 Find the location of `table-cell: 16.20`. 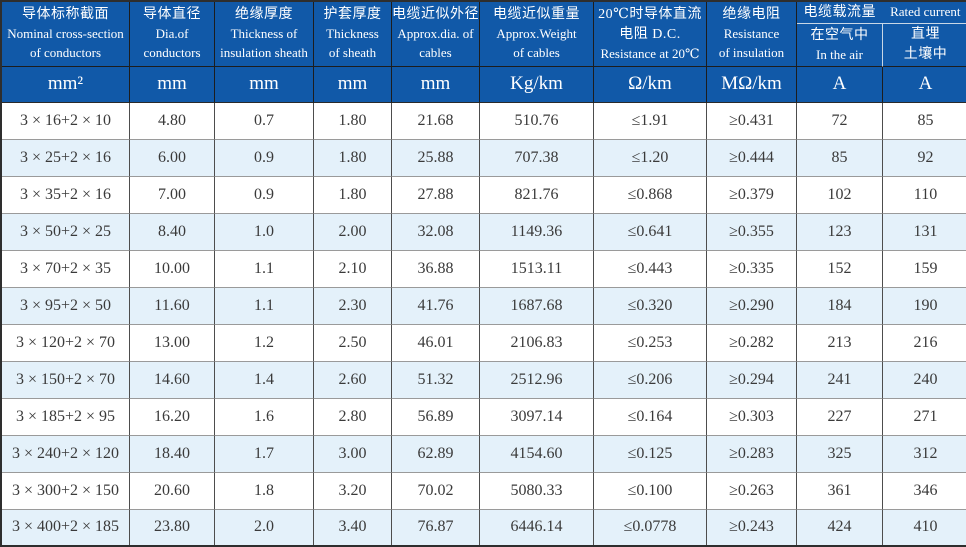

table-cell: 16.20 is located at coordinates (172, 417).